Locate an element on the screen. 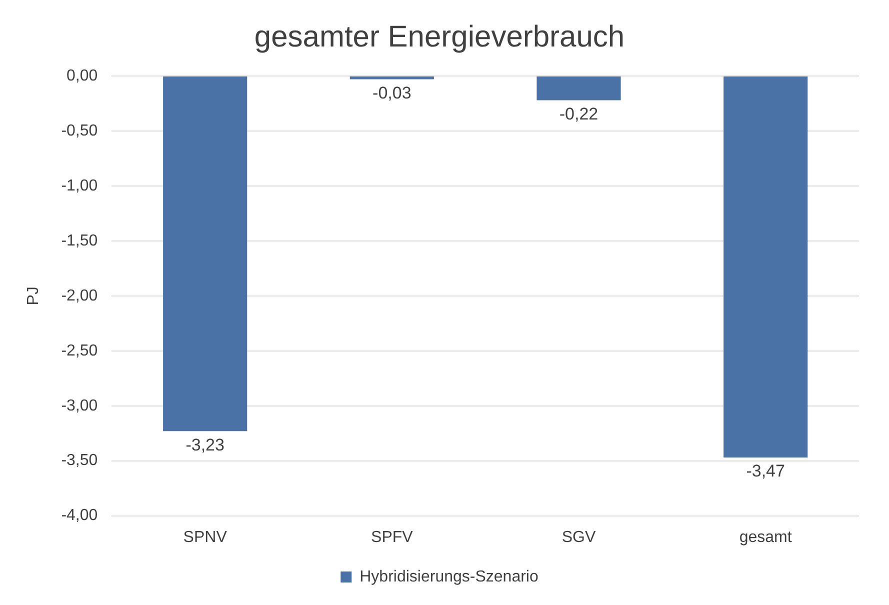 The image size is (889, 605). y-tick-label: 0,00 is located at coordinates (82, 75).